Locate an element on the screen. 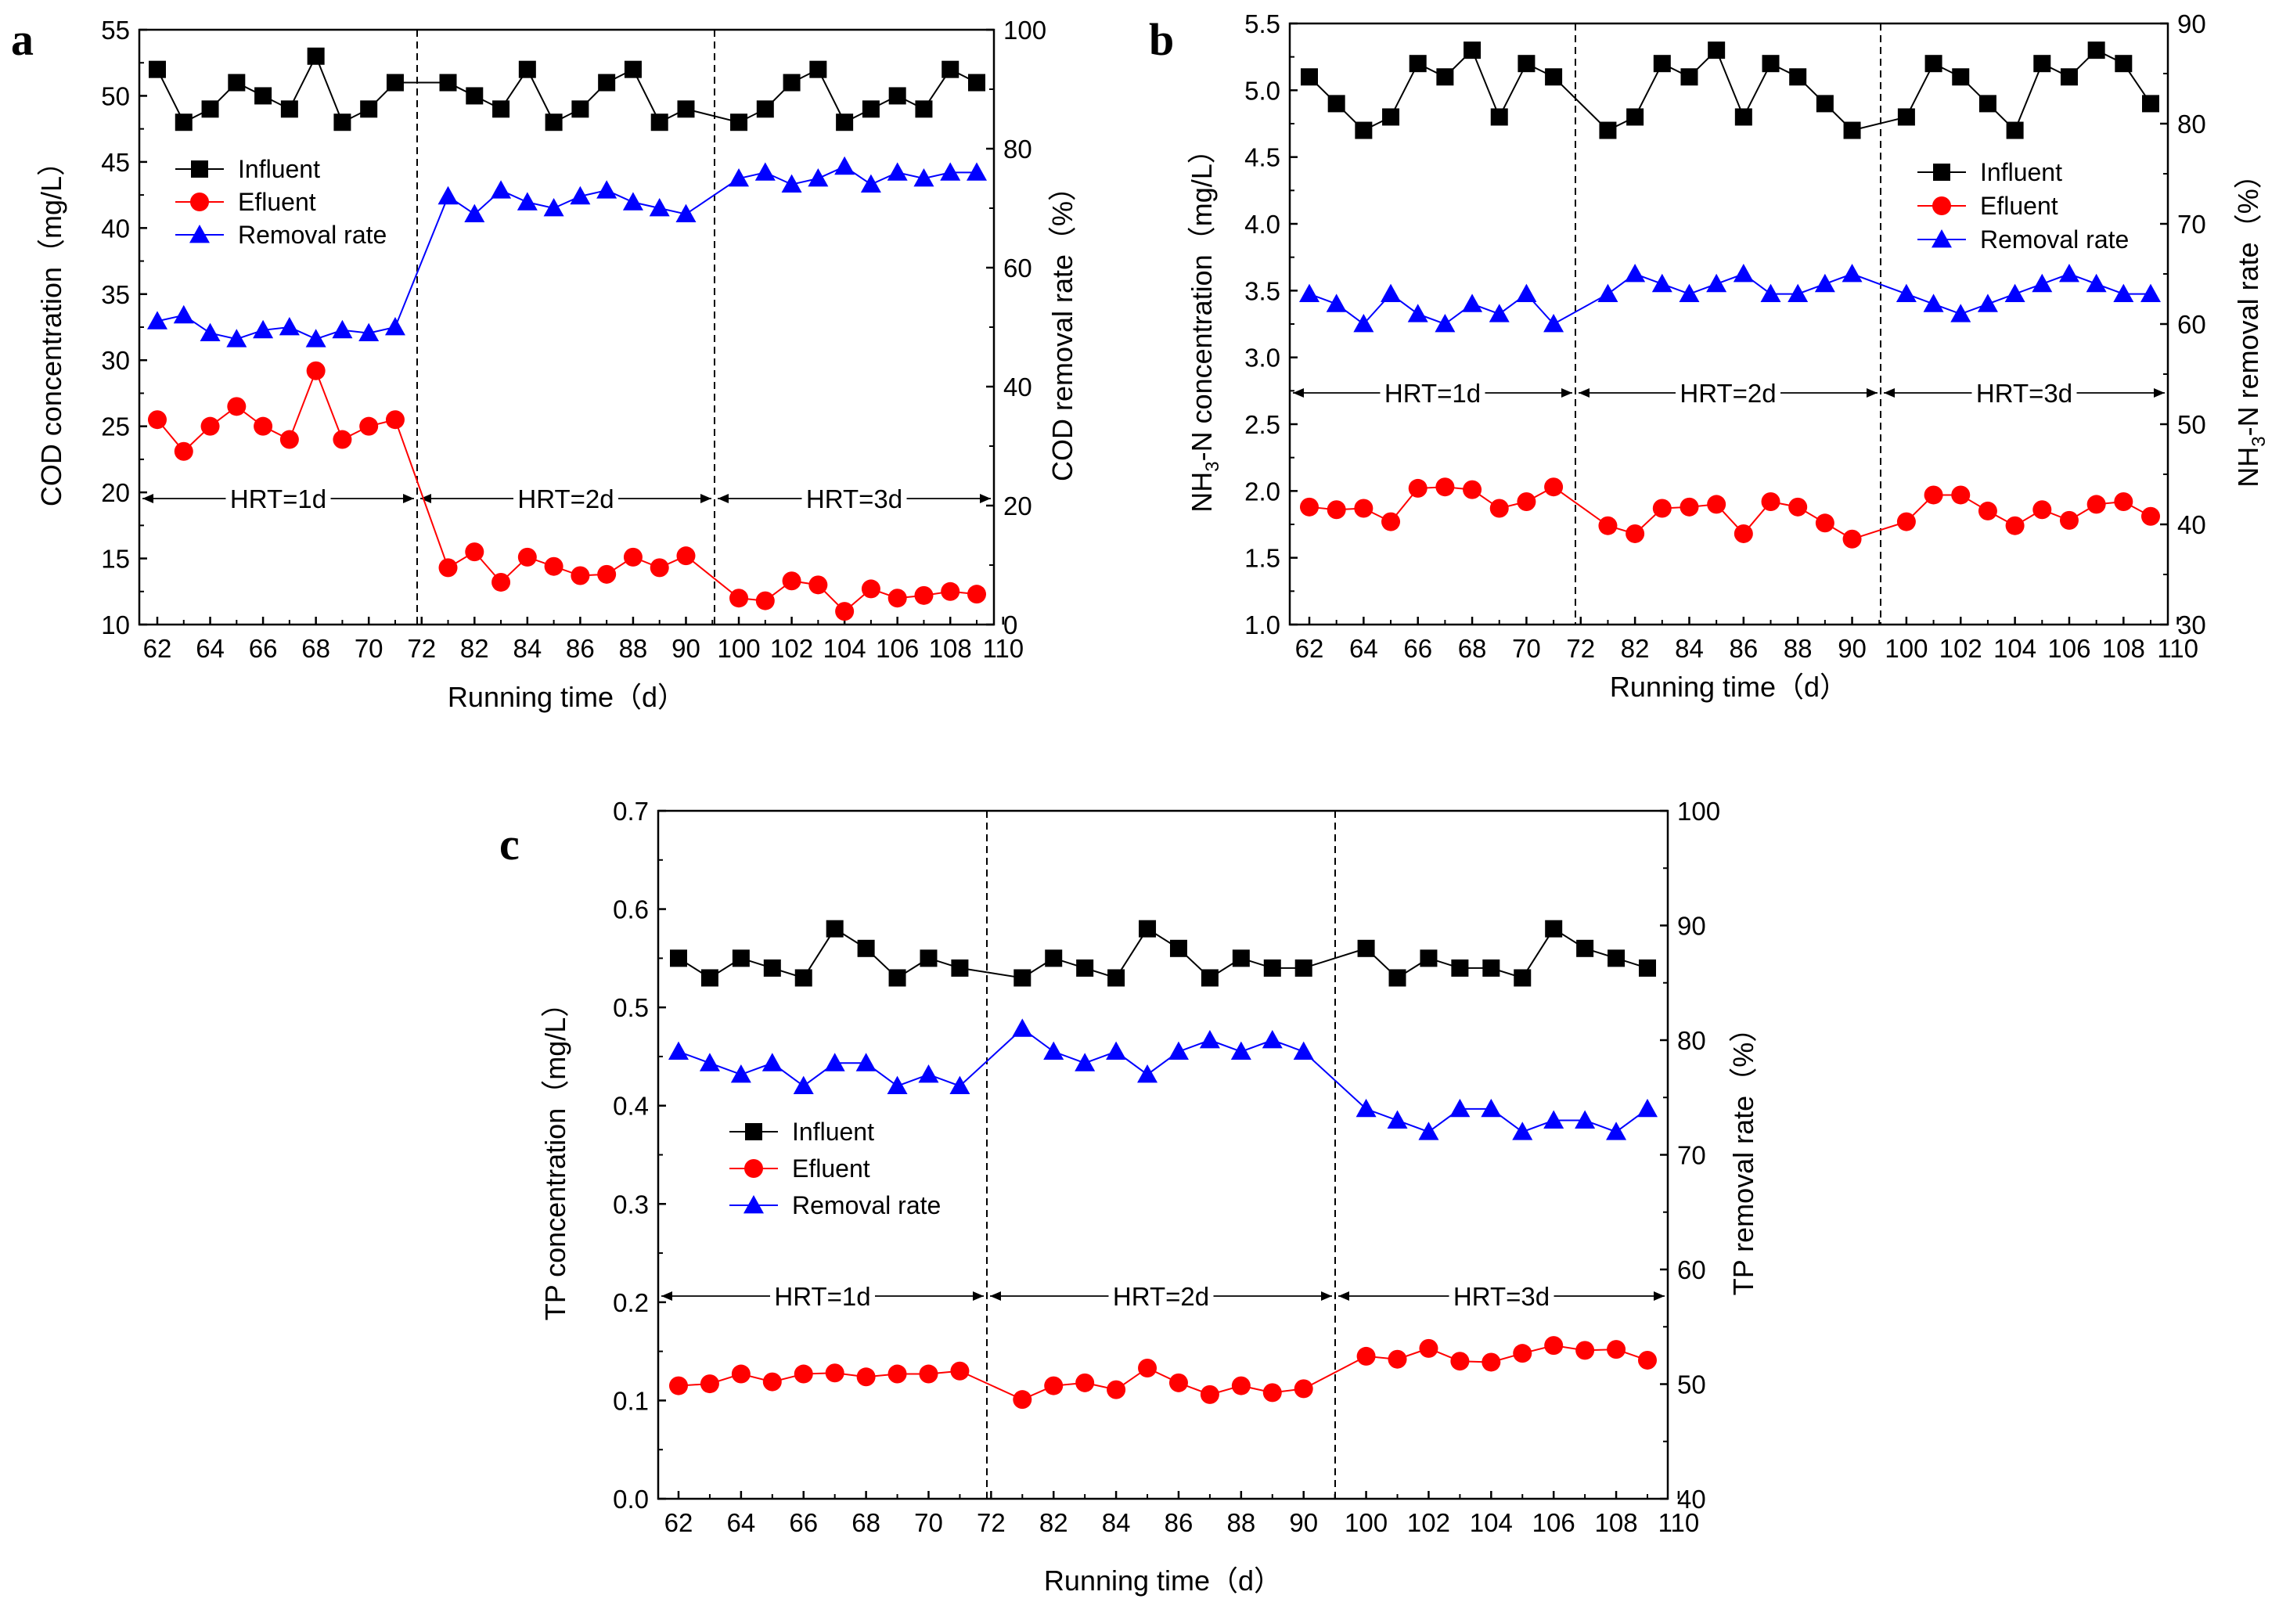 The width and height of the screenshot is (2279, 1624). right-y-axis-title: TP removal rate（%） is located at coordinates (1743, 1154).